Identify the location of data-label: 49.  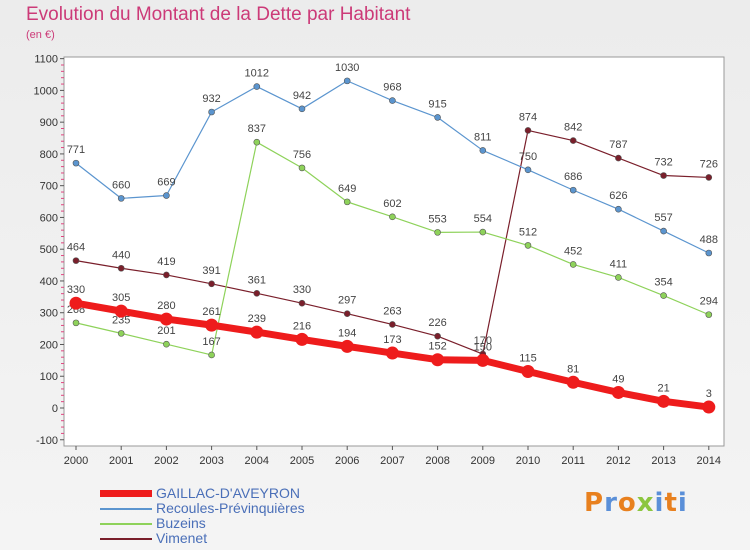
(618, 379).